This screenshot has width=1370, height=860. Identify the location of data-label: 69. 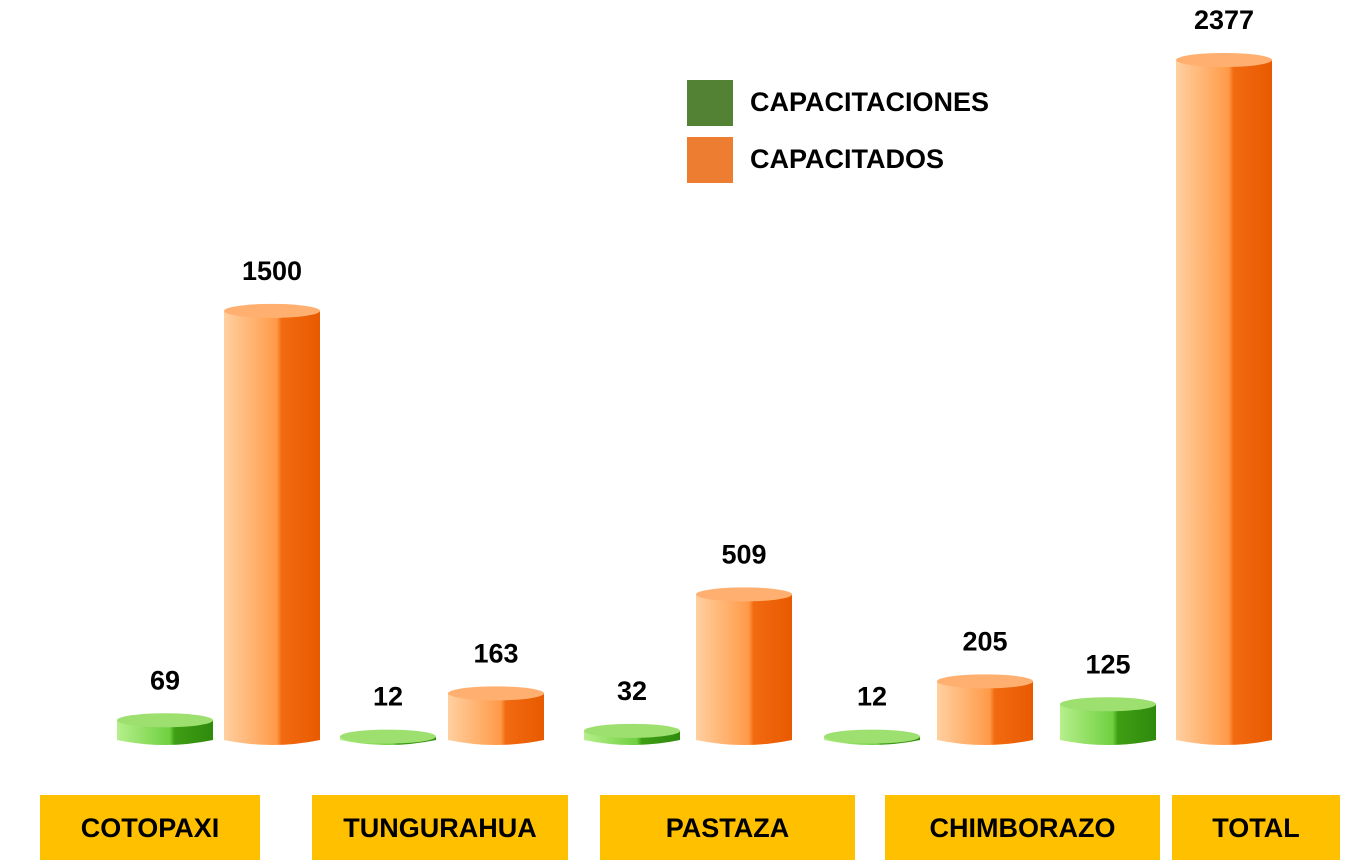
(165, 680).